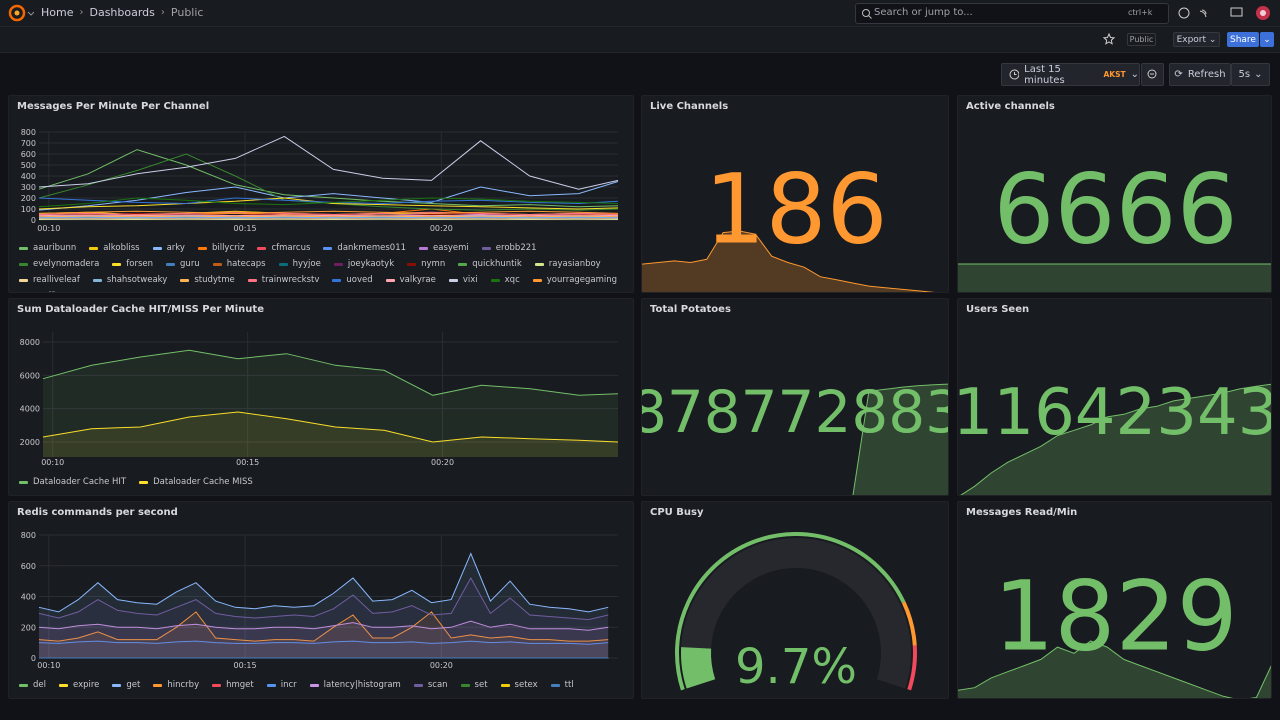 Image resolution: width=1280 pixels, height=720 pixels. Describe the element at coordinates (363, 264) in the screenshot. I see `legend-item: joeykaotyk` at that location.